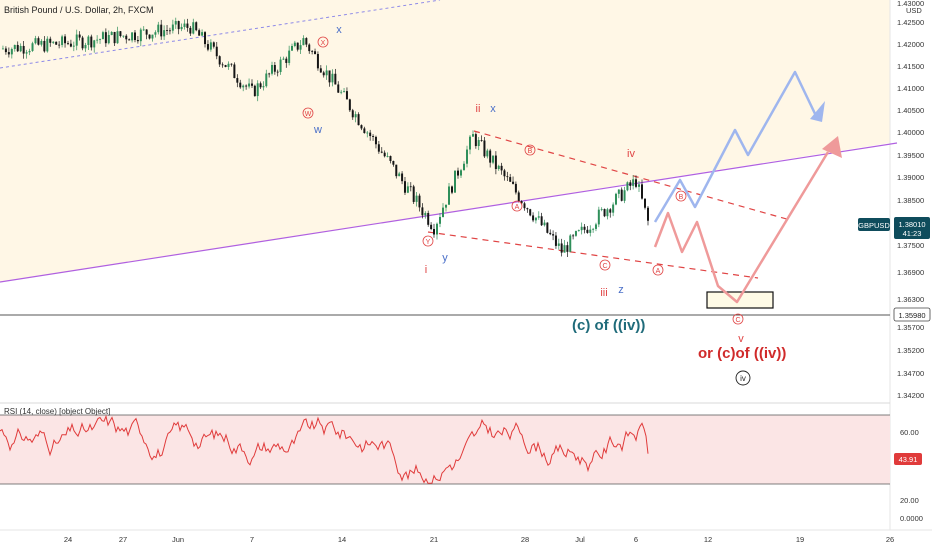  I want to click on price-tick-label: 1.34700, so click(910, 373).